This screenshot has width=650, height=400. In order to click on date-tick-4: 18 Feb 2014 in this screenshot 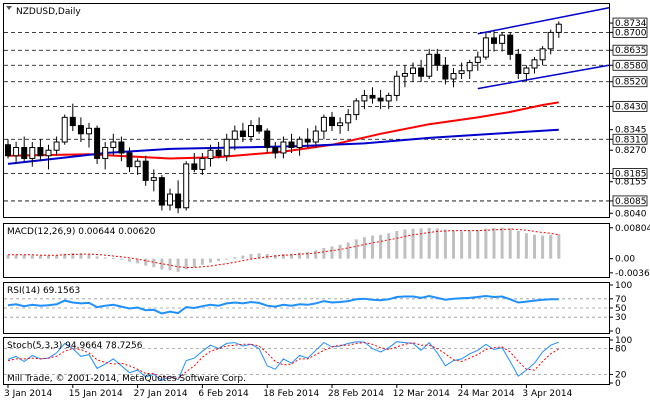, I will do `click(291, 394)`.